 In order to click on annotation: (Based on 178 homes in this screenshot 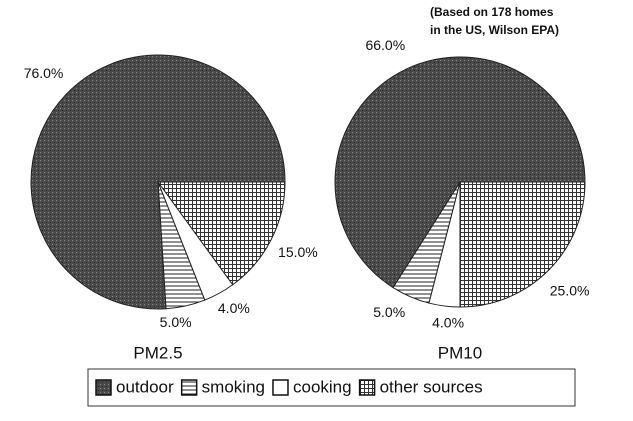, I will do `click(492, 12)`.